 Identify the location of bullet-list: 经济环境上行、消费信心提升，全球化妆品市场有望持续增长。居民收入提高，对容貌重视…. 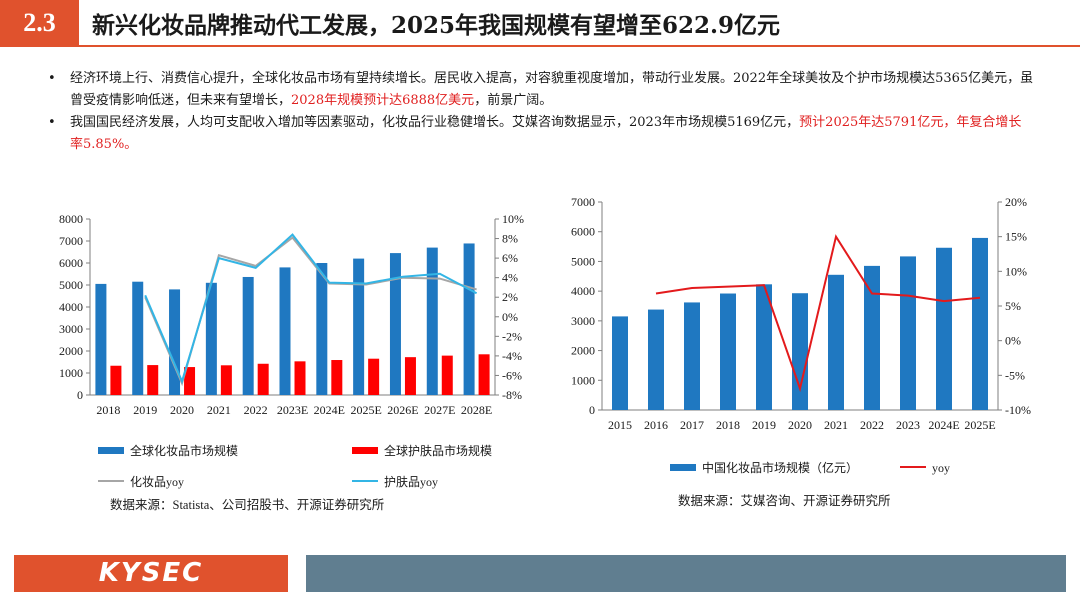
(539, 112).